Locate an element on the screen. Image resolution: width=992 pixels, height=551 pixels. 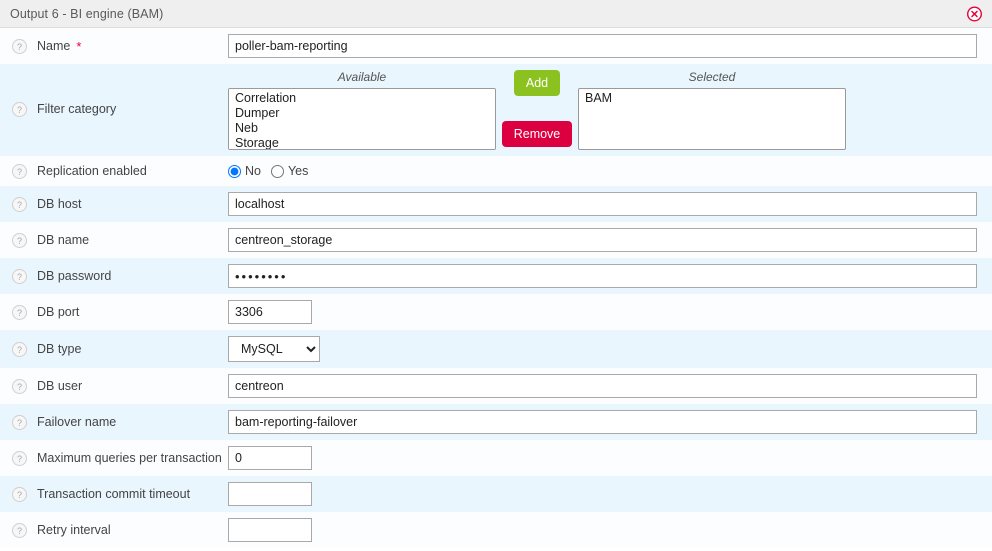
panel-title: Output 6 - BI engine (BAM) is located at coordinates (87, 13).